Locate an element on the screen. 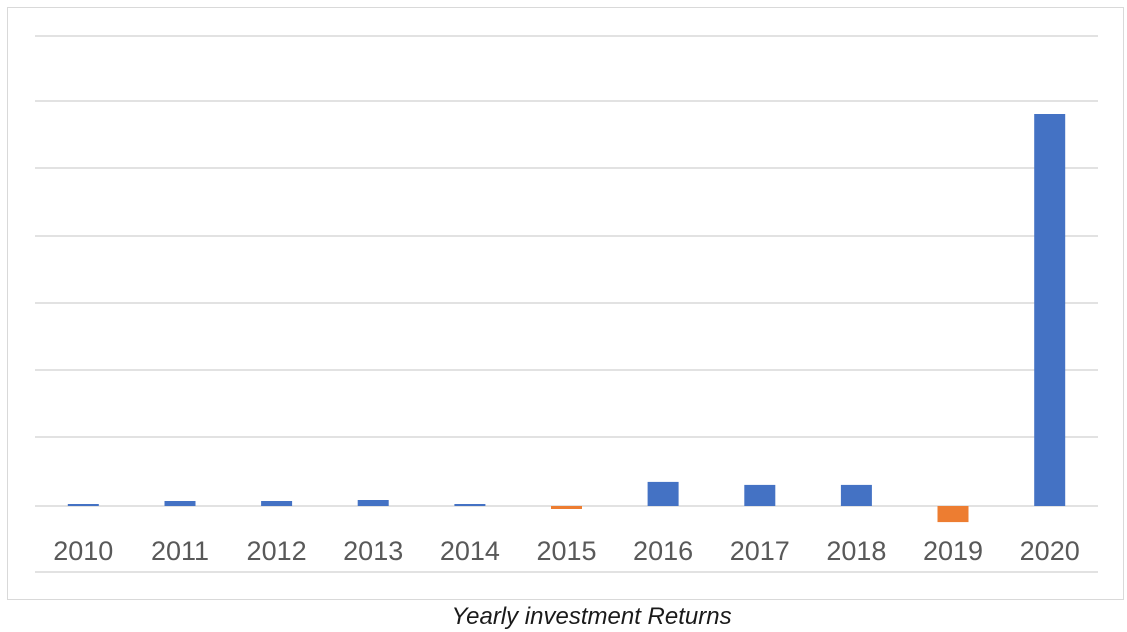 The image size is (1127, 632). x-tick-label: 2015 is located at coordinates (566, 551).